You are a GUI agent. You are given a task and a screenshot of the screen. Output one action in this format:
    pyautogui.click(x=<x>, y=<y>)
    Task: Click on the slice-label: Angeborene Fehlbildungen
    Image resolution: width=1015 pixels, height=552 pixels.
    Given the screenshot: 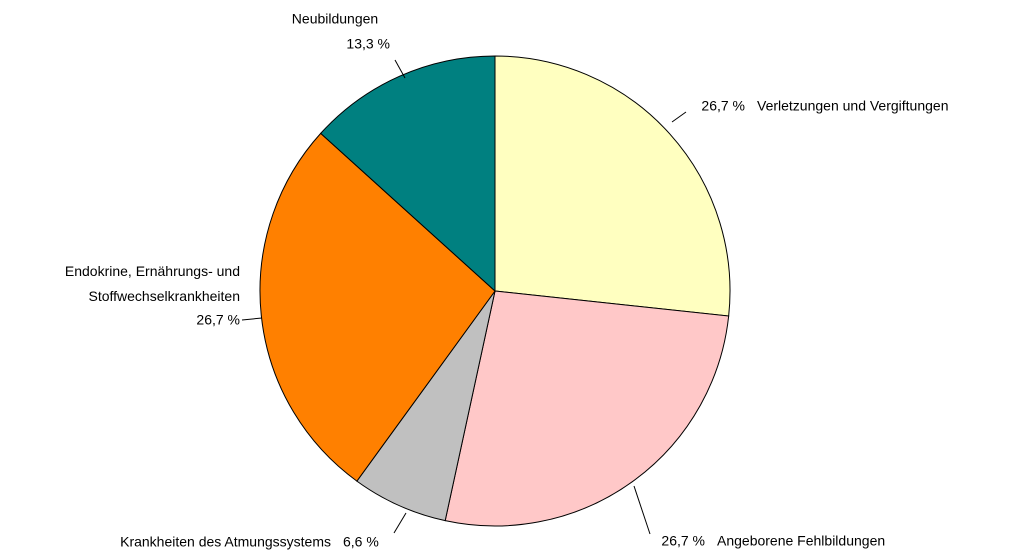 What is the action you would take?
    pyautogui.click(x=801, y=541)
    